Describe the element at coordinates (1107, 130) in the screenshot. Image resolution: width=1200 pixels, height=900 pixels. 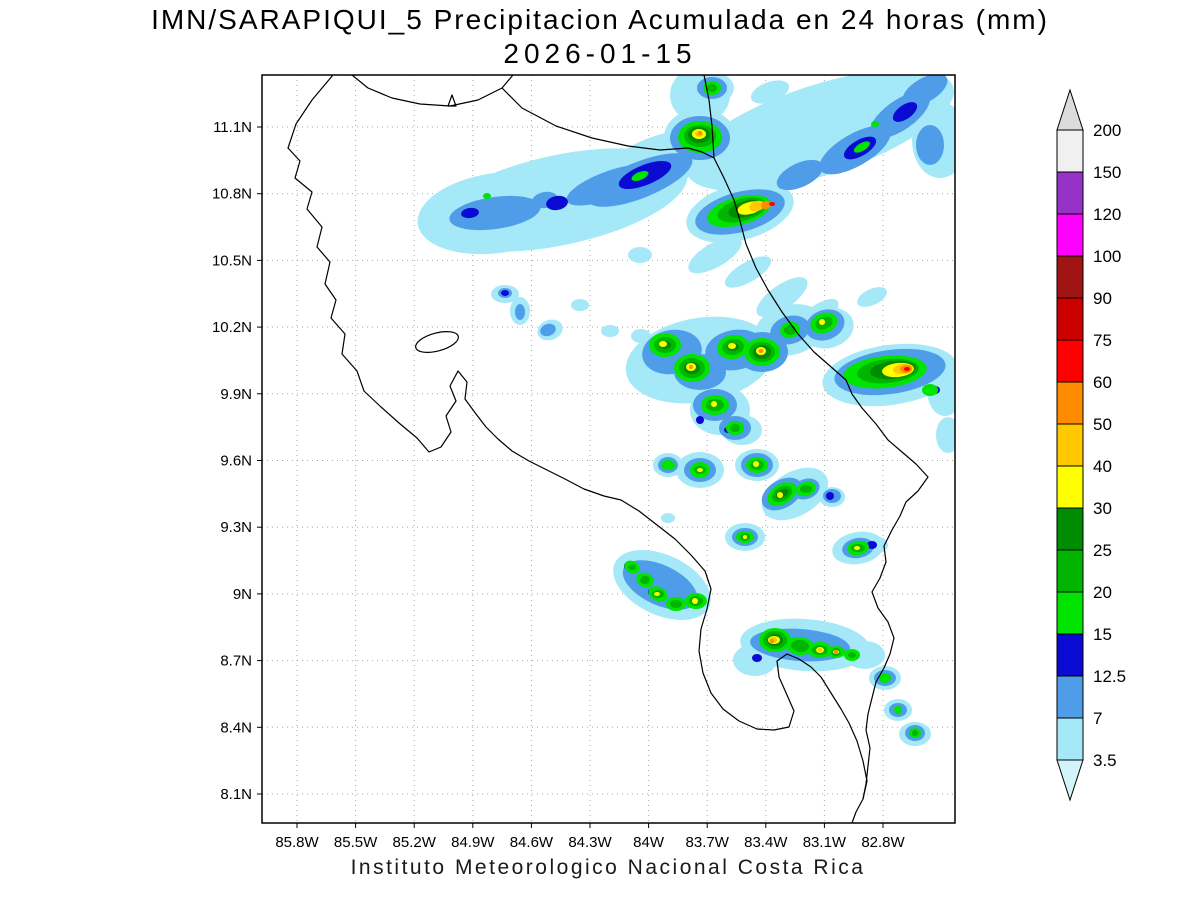
I see `colorbar-label: 200` at that location.